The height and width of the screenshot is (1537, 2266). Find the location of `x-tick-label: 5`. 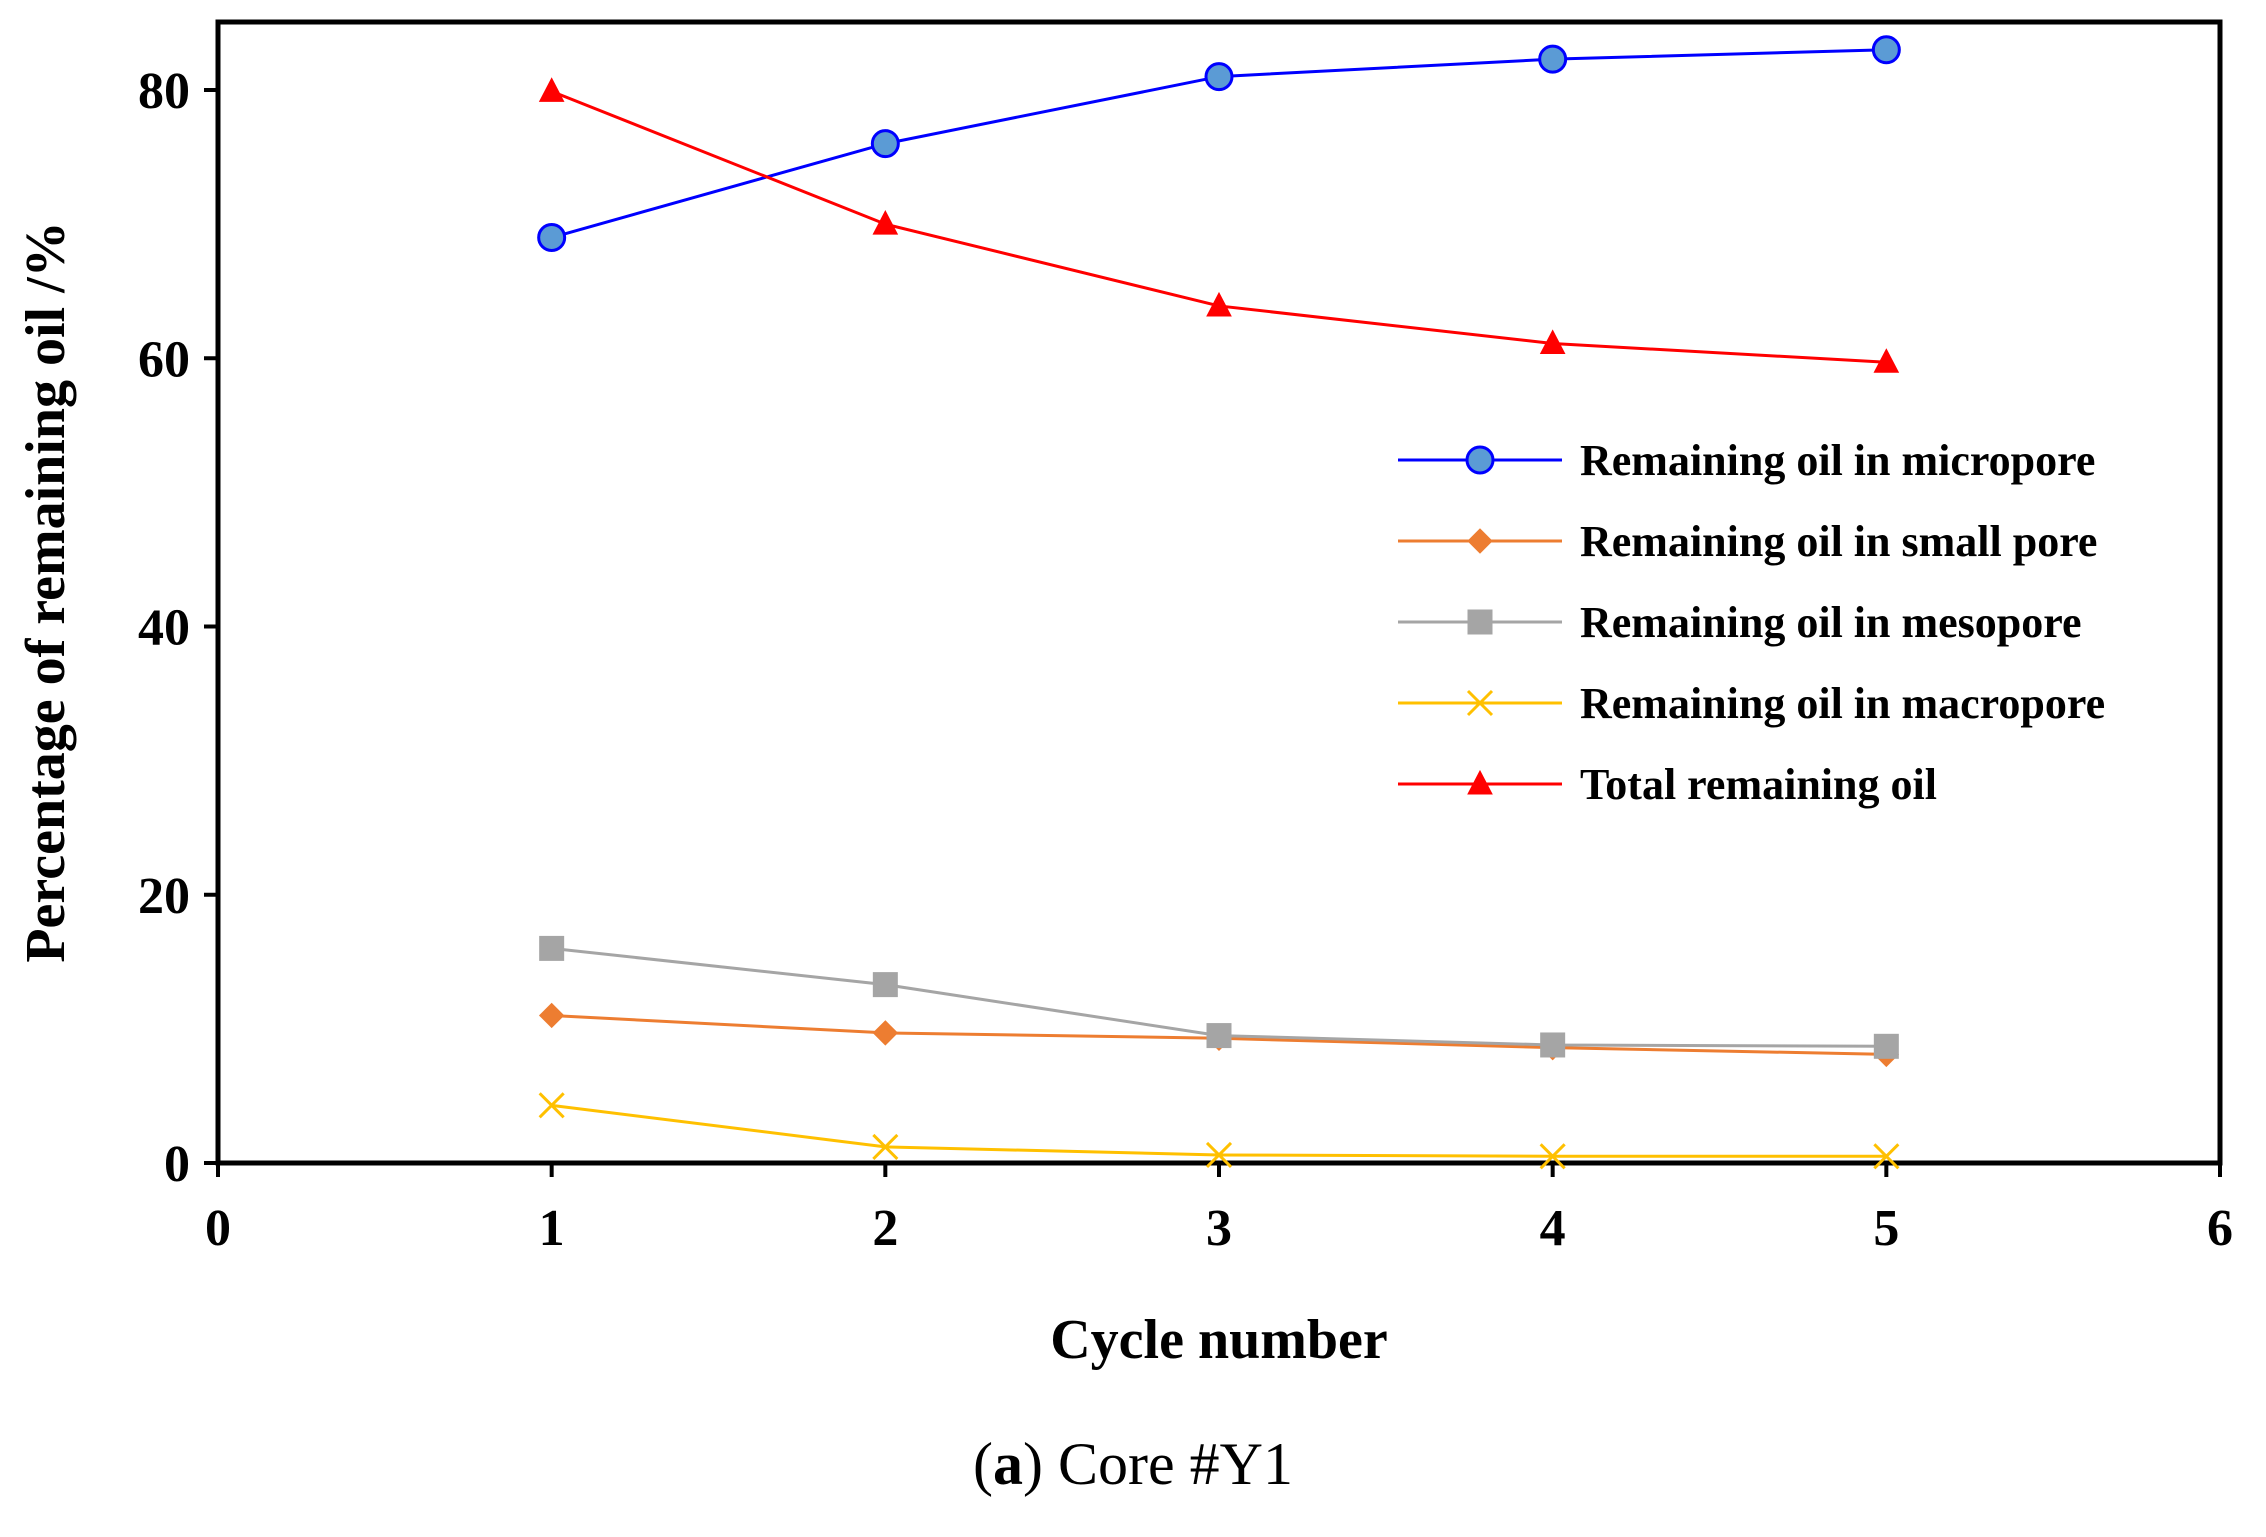

x-tick-label: 5 is located at coordinates (1886, 1228).